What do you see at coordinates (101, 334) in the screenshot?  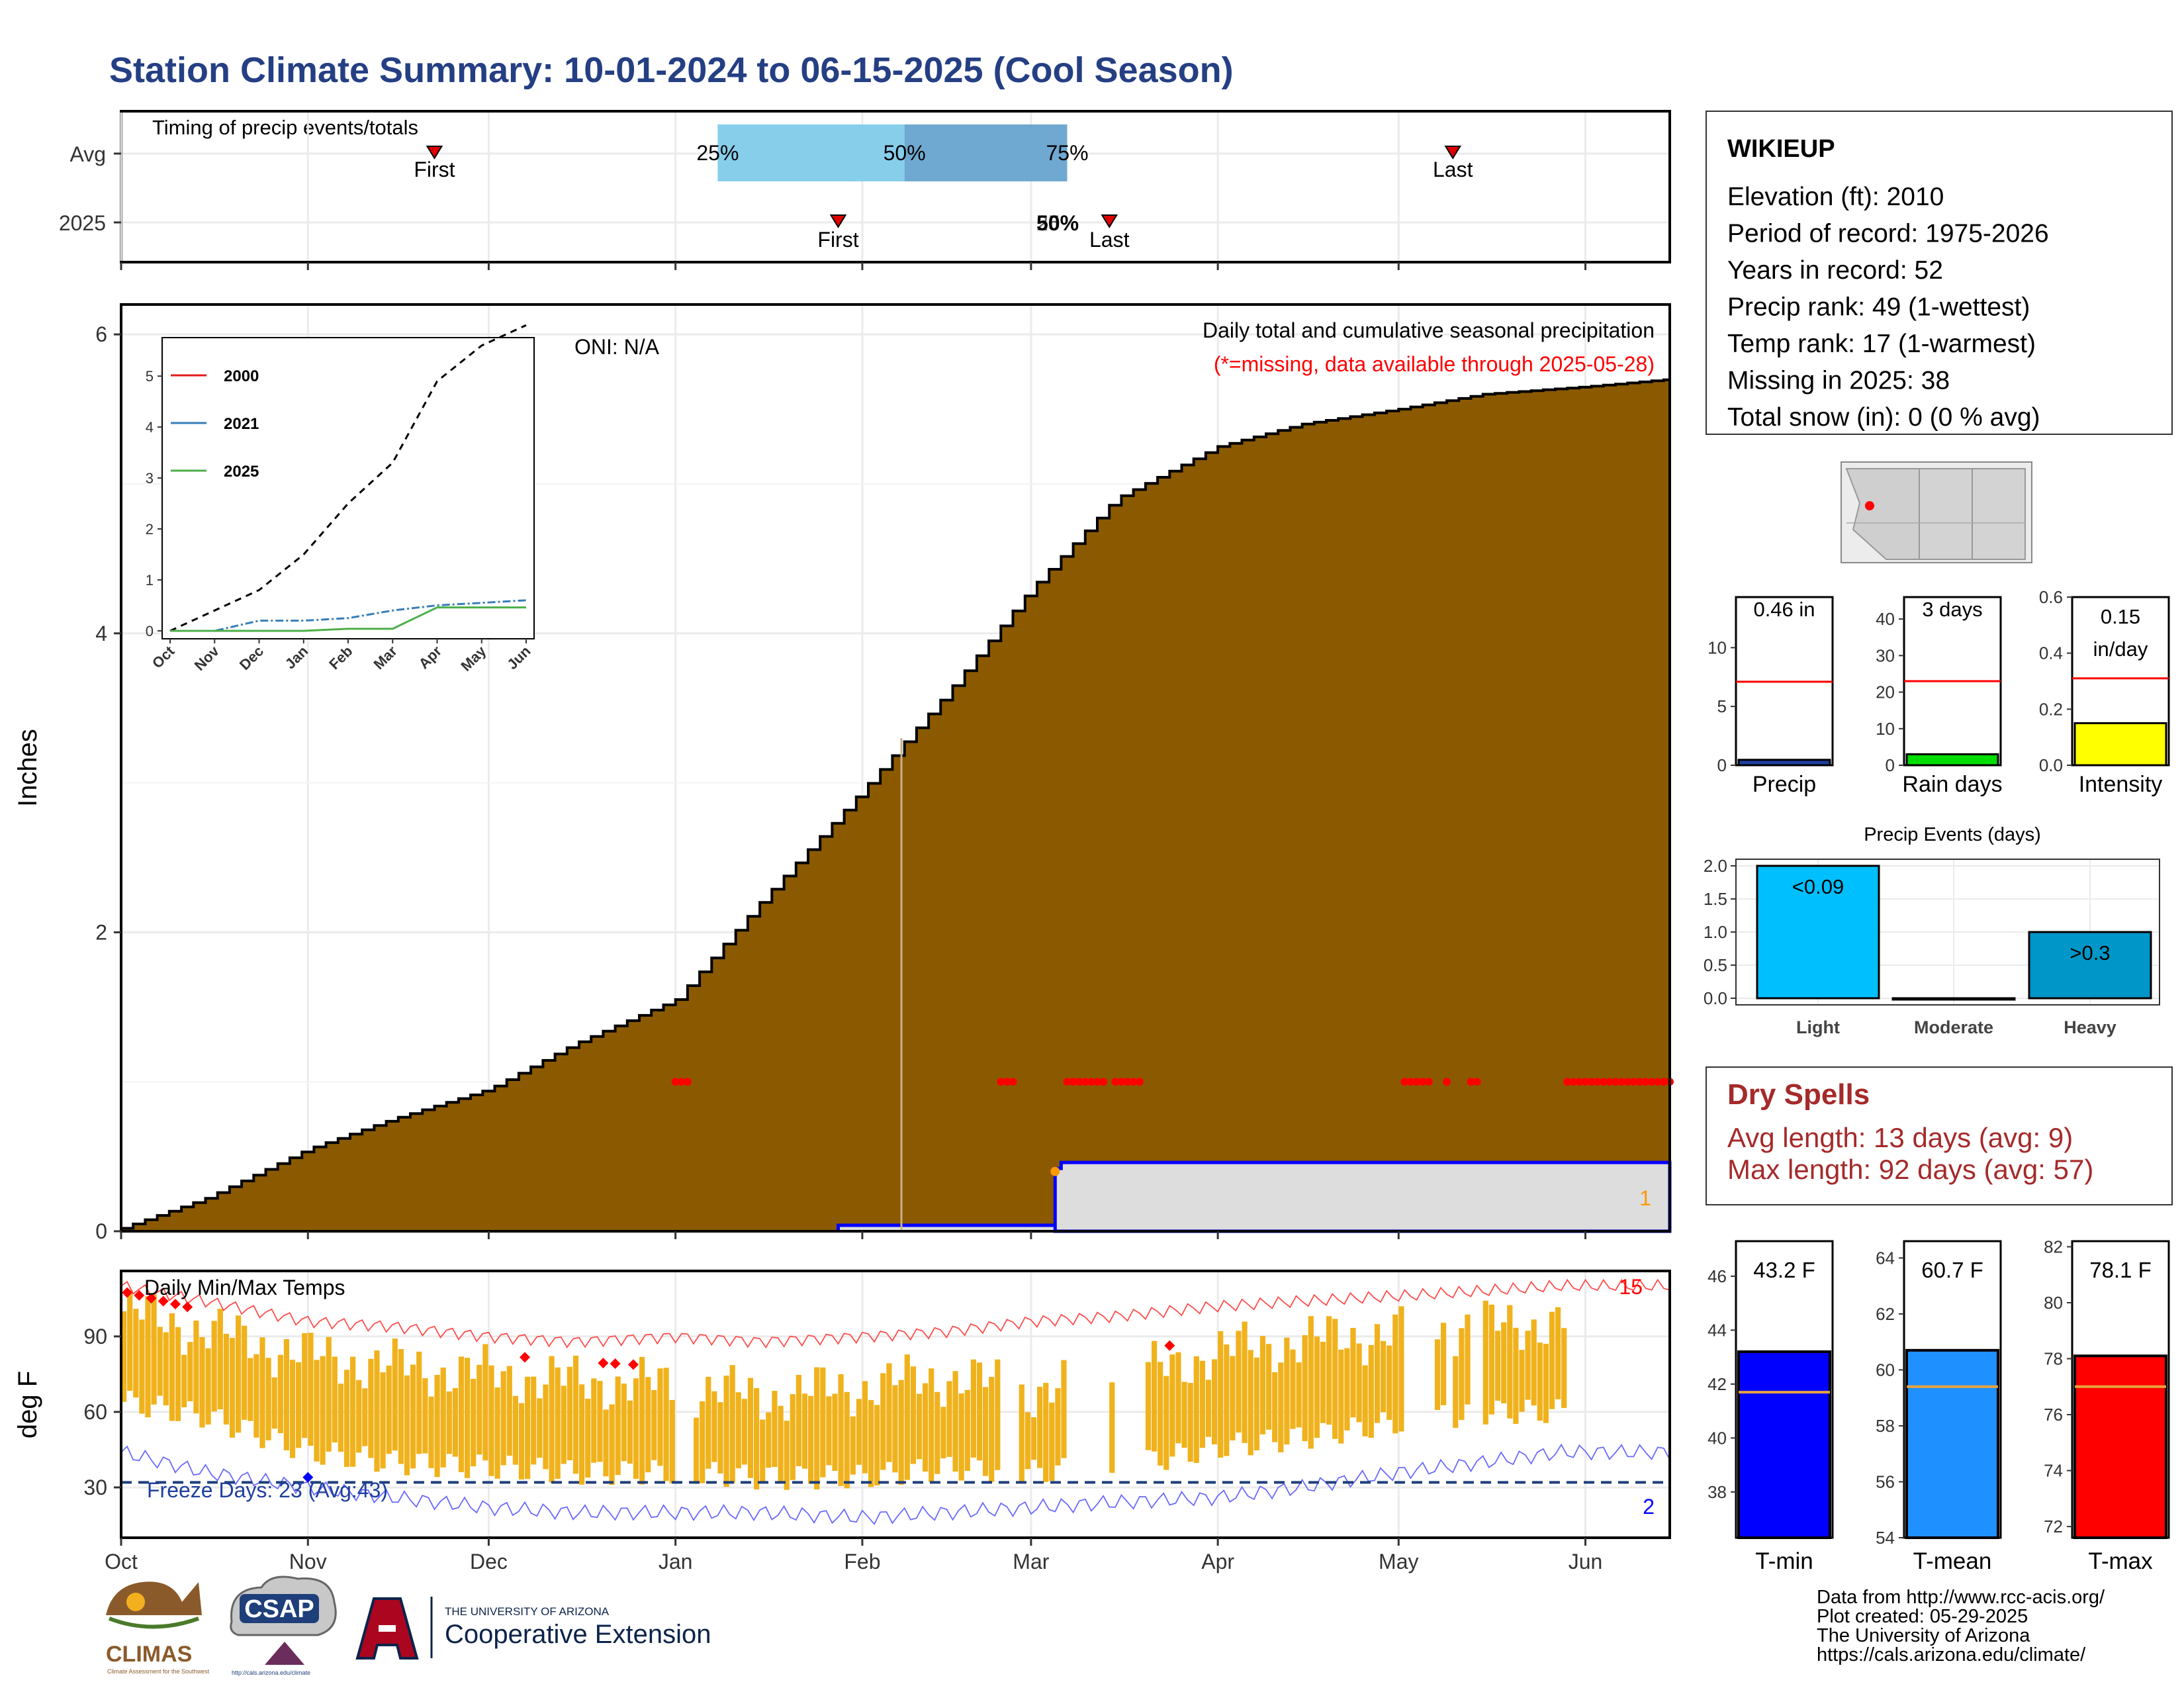 I see `precip-ytick-label: 6` at bounding box center [101, 334].